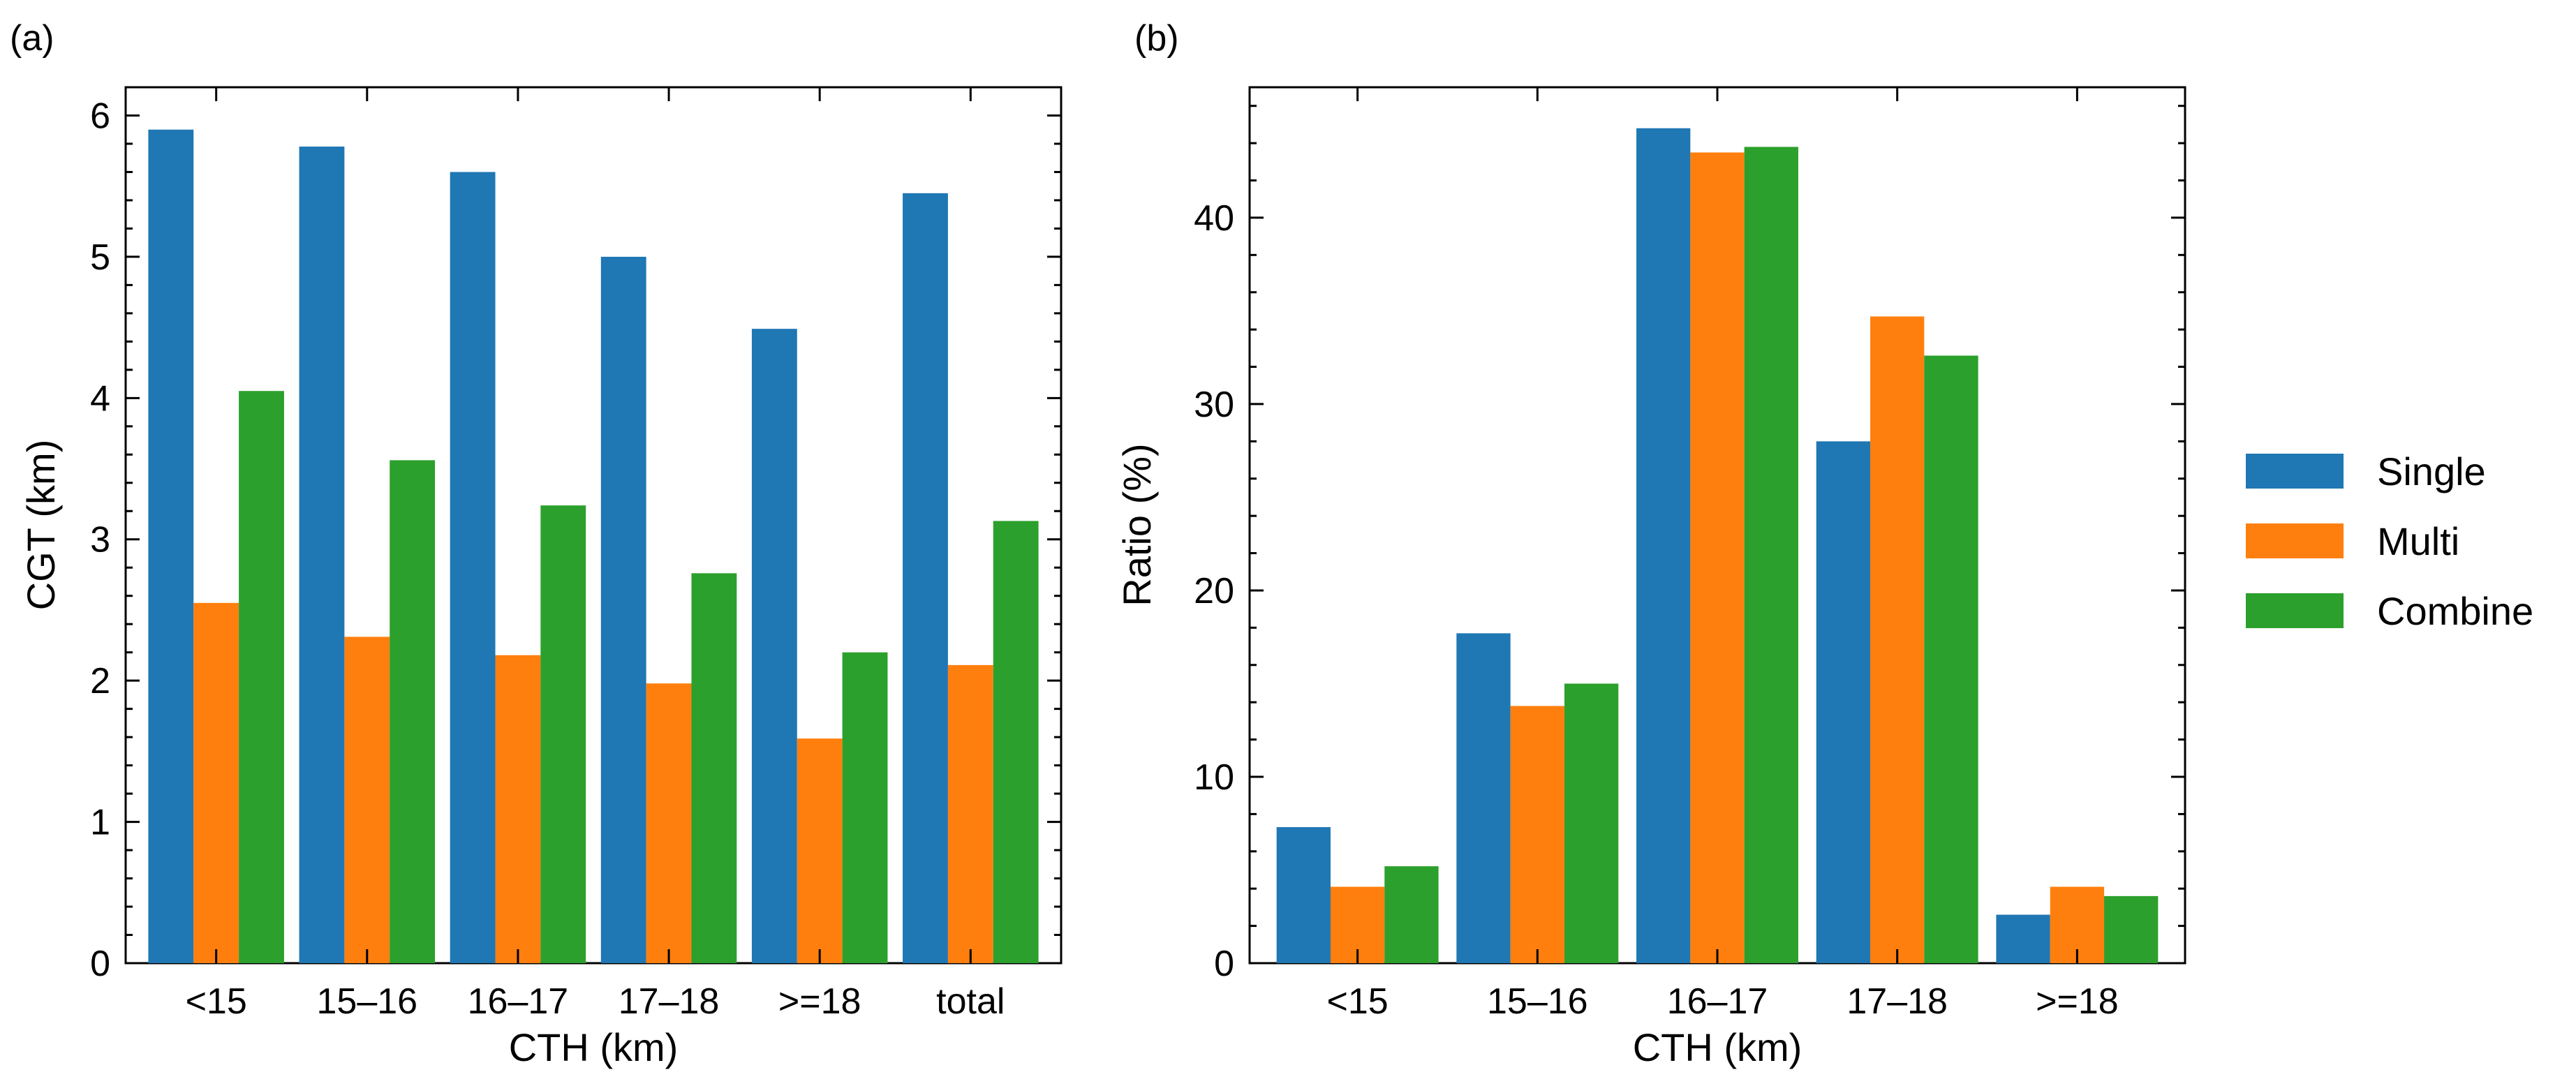 This screenshot has width=2576, height=1086. What do you see at coordinates (1214, 777) in the screenshot?
I see `ytick-label-b-1: 10` at bounding box center [1214, 777].